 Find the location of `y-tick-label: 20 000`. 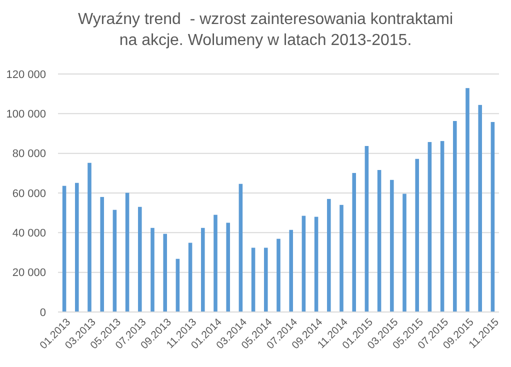

y-tick-label: 20 000 is located at coordinates (29, 273).